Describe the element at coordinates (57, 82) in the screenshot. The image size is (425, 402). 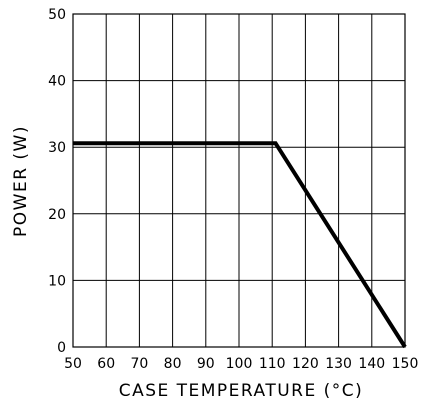
I see `y-tick-label: 40` at that location.